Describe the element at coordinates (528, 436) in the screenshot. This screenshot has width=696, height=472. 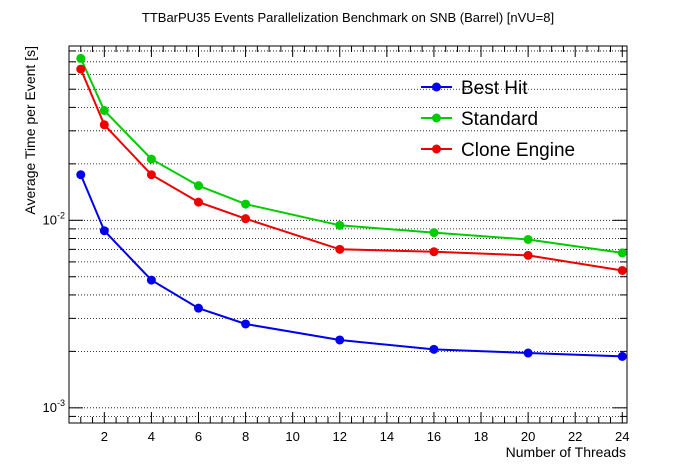
I see `x-tick-label: 20` at that location.